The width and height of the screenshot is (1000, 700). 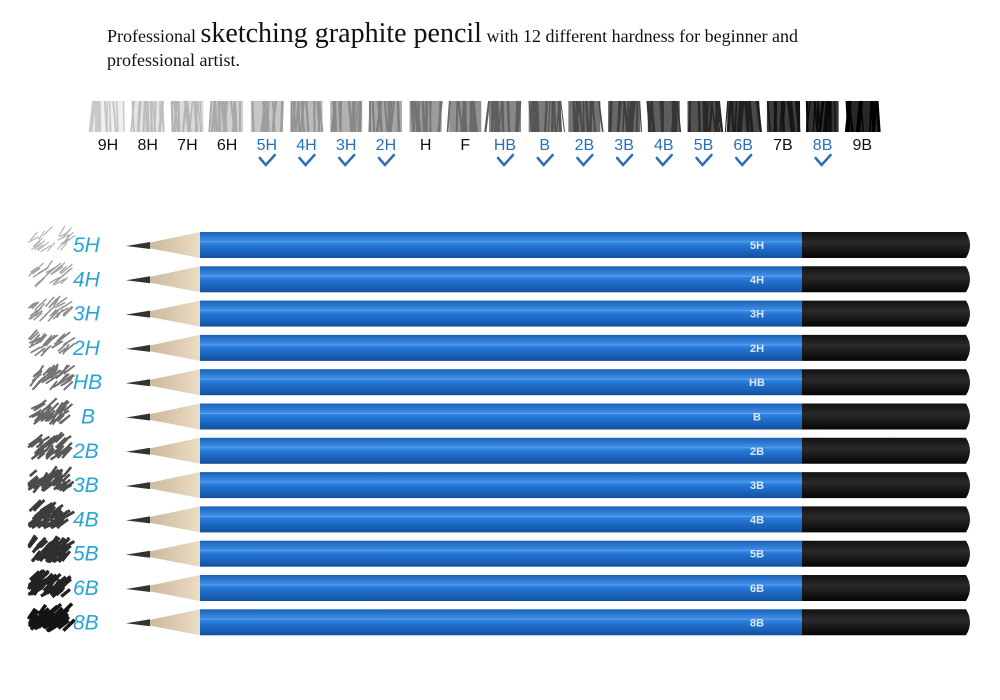 I want to click on pencil-row: 5H 5H, so click(x=499, y=241).